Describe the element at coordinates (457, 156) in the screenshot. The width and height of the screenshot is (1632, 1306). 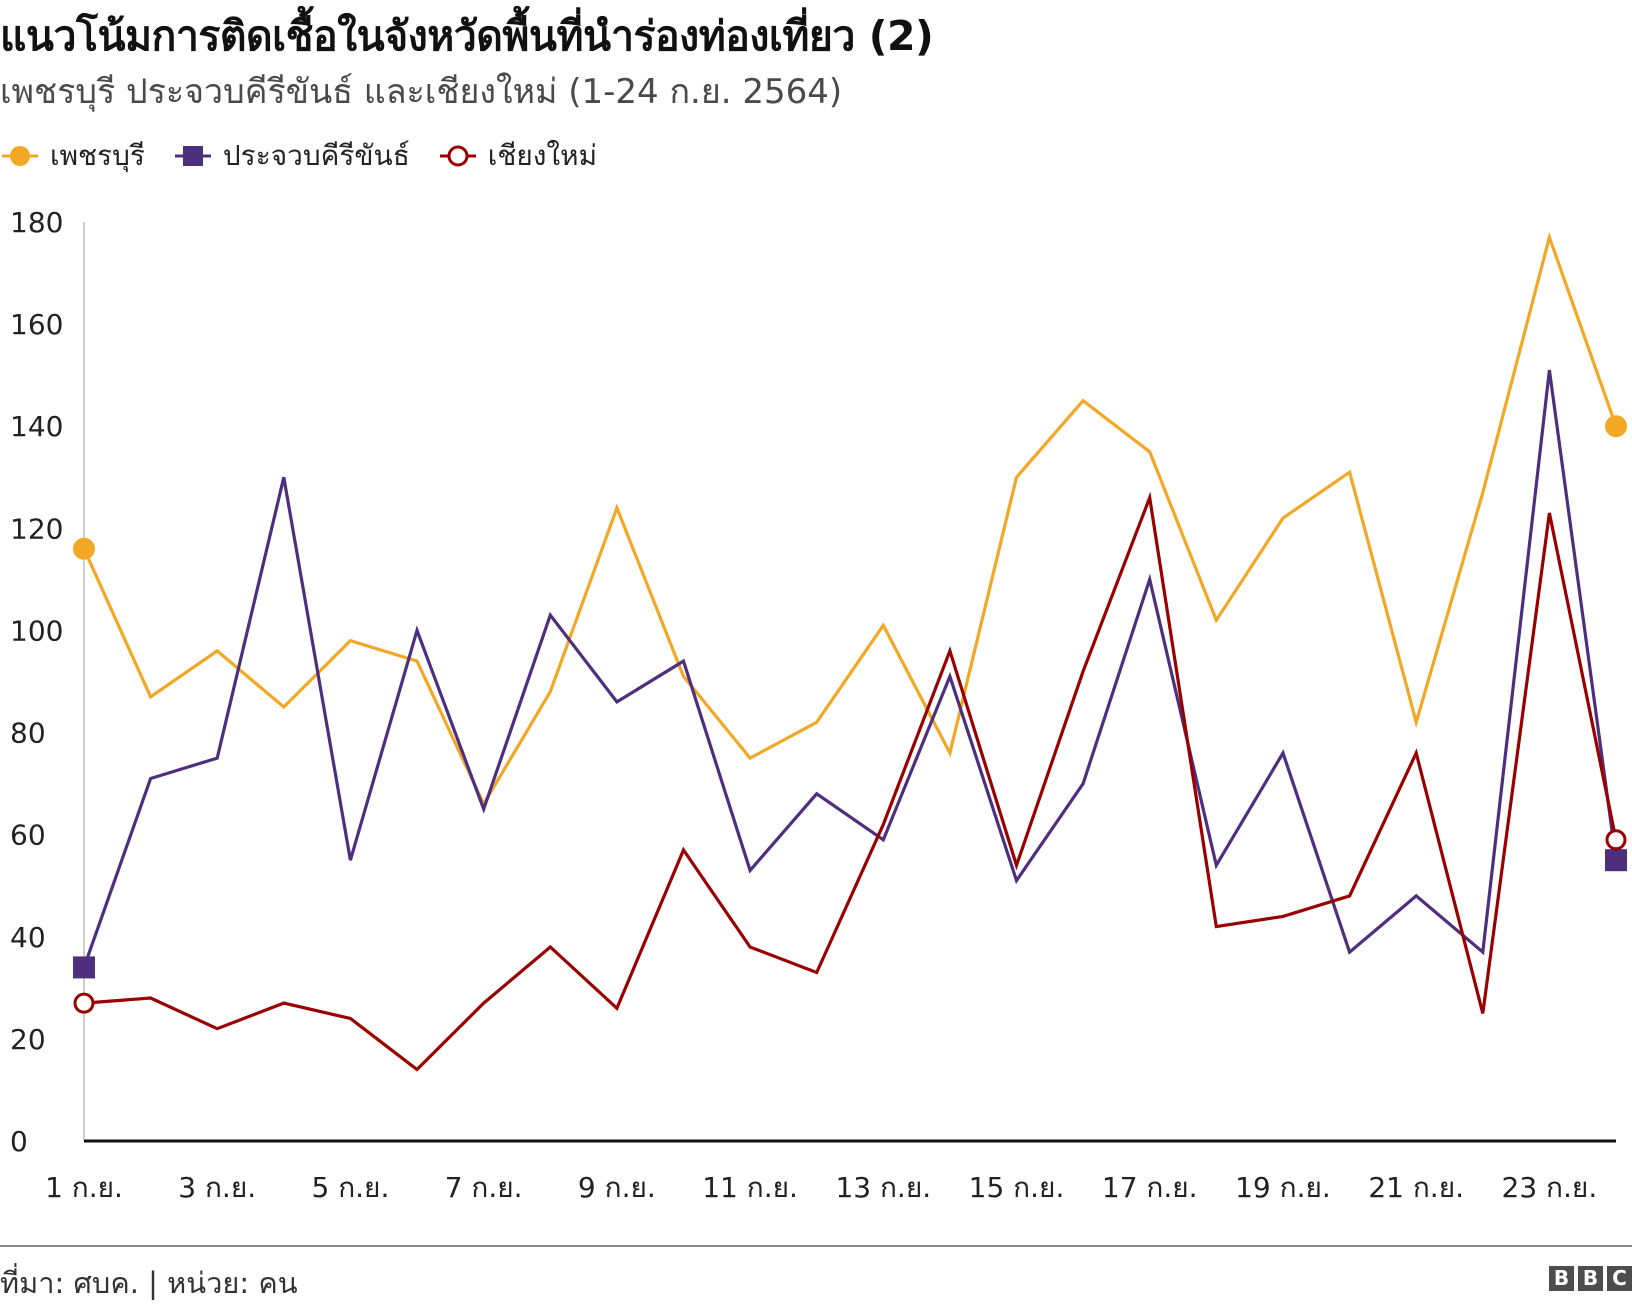
I see `legend-marker-hollow-circle-icon` at that location.